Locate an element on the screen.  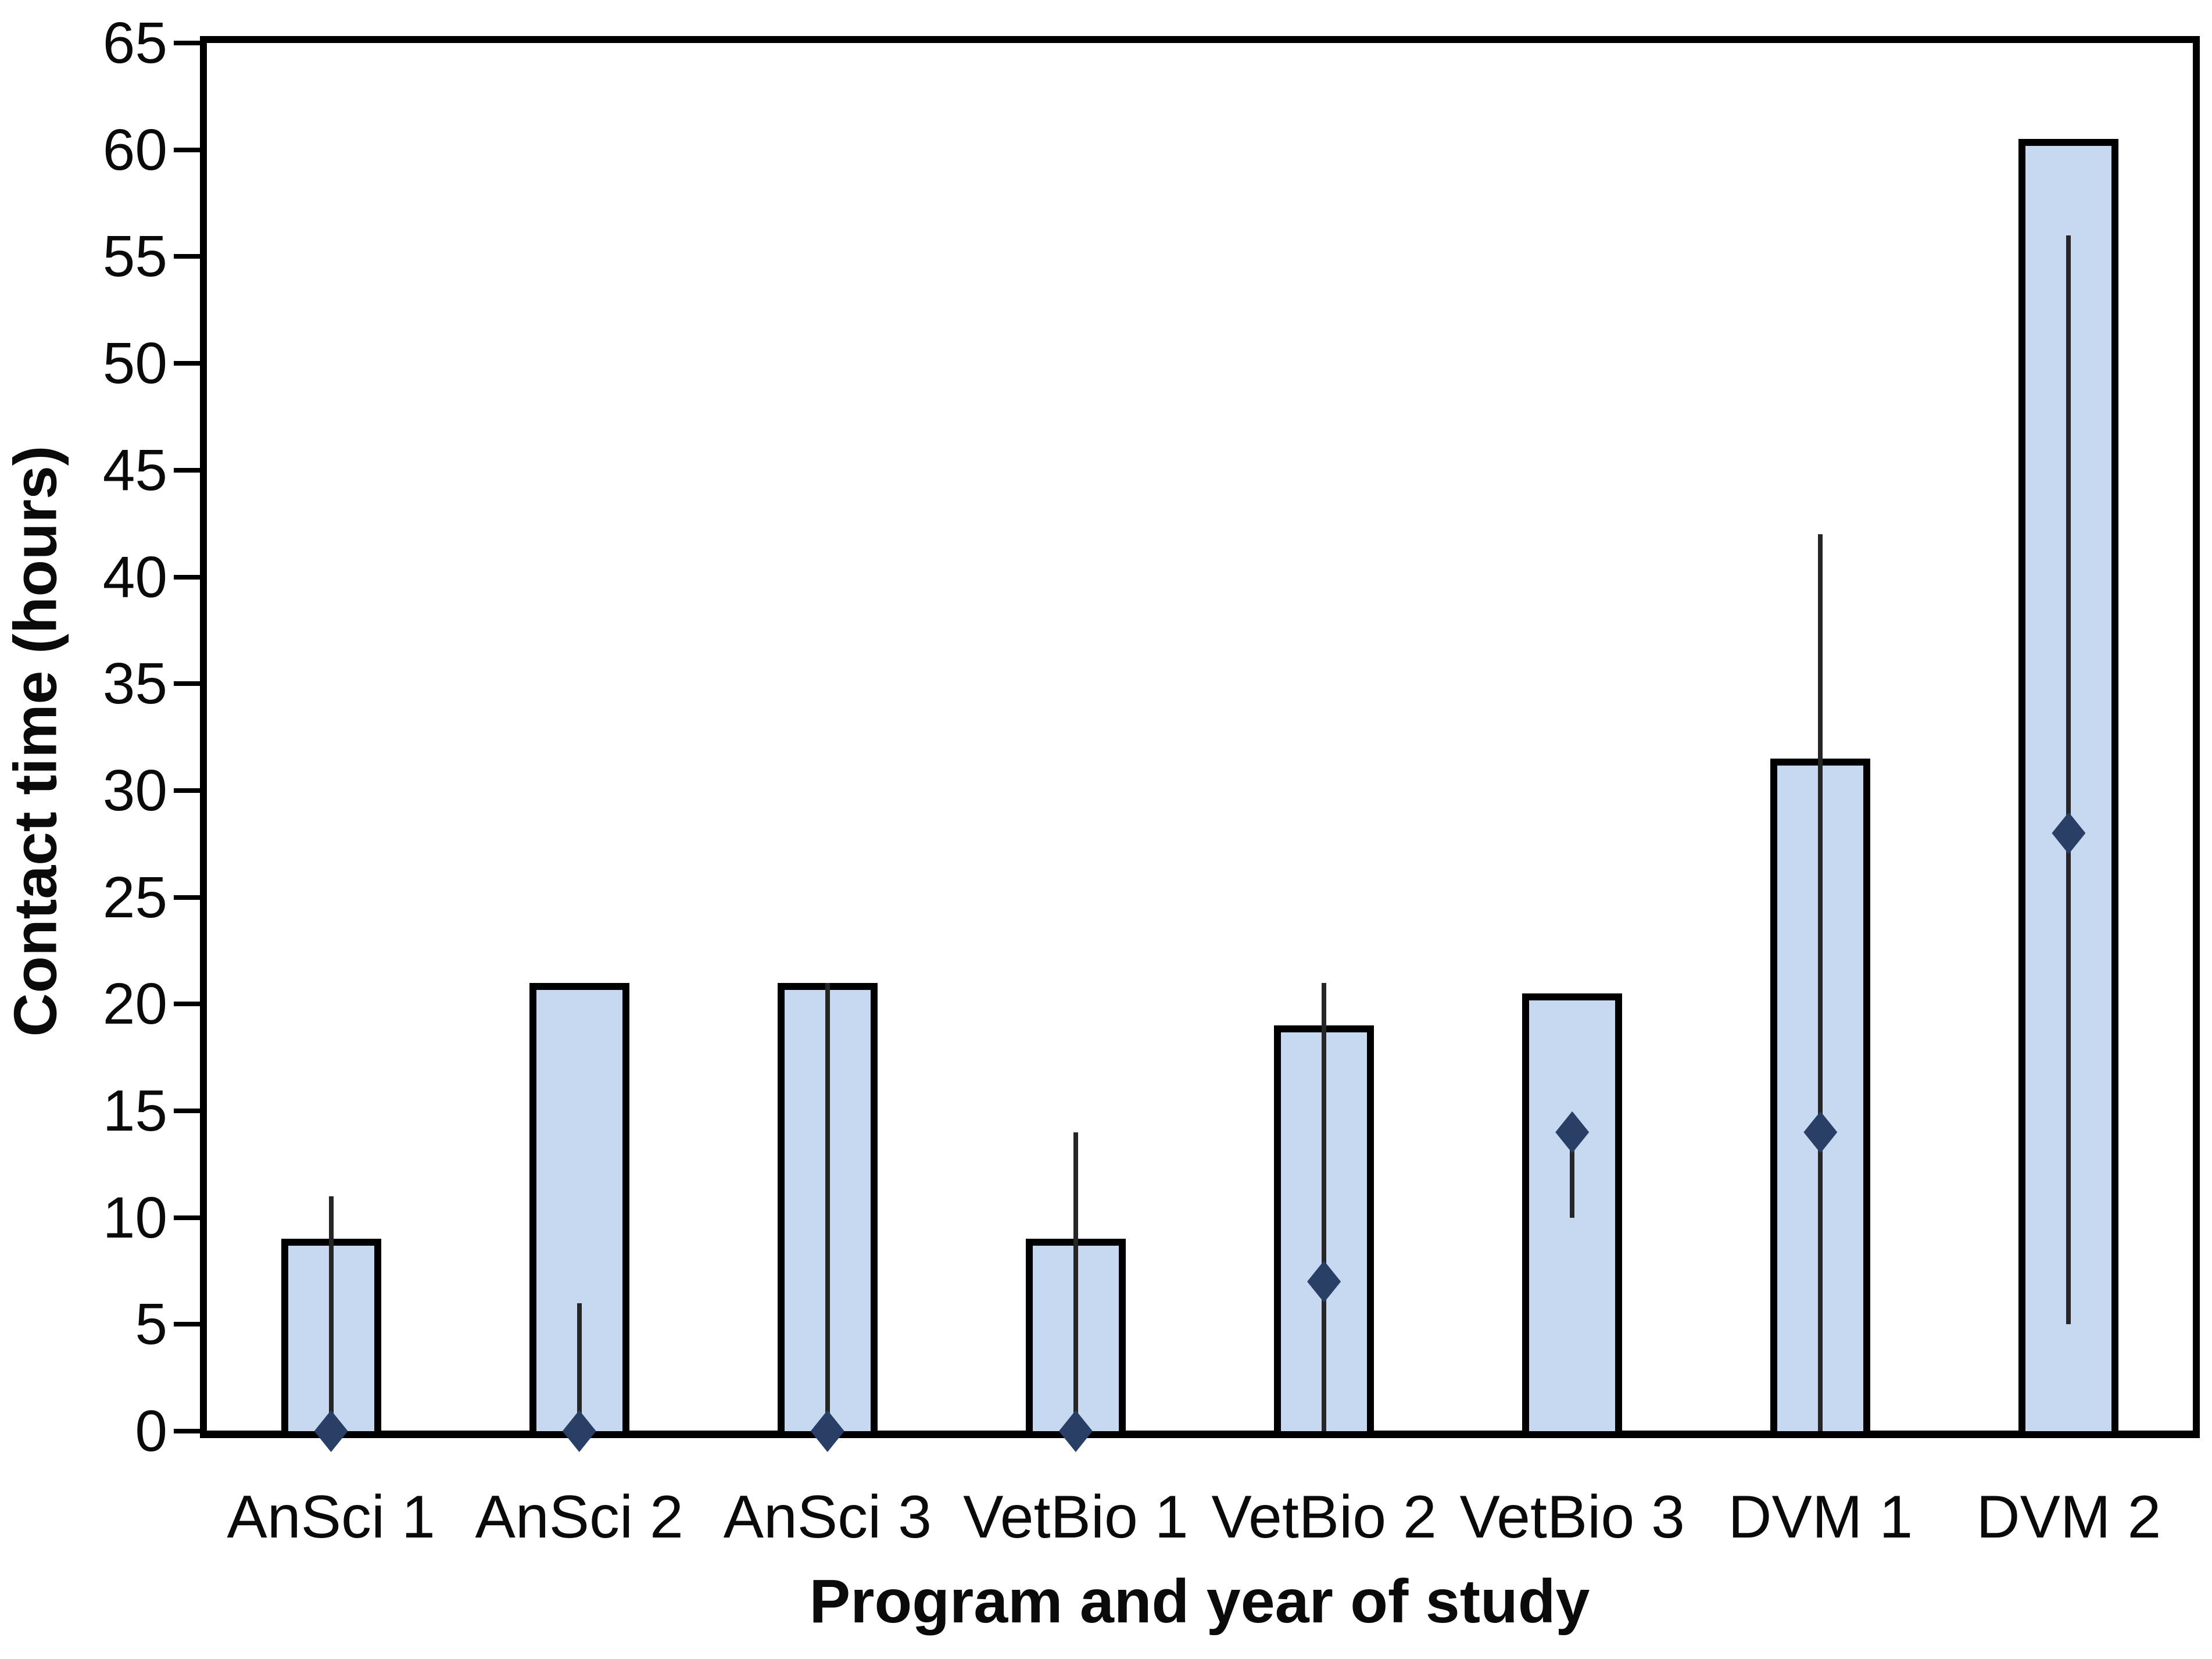
y-tick-label: 30 is located at coordinates (134, 790).